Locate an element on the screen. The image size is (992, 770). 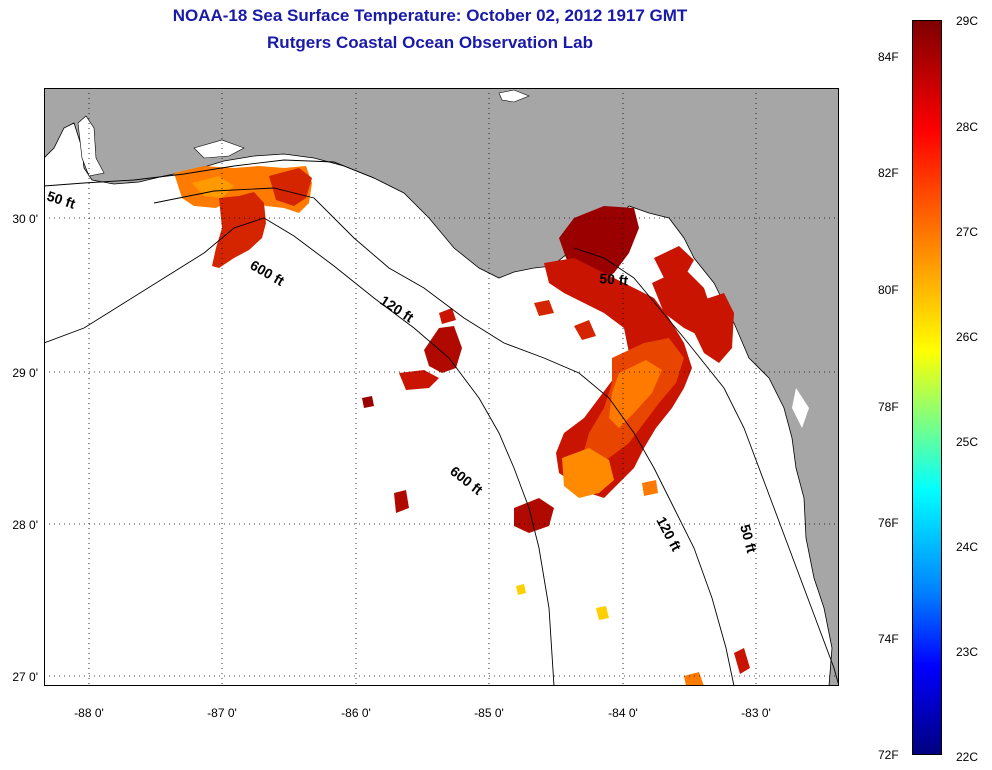
lat-label-28: 28 0' is located at coordinates (25, 525).